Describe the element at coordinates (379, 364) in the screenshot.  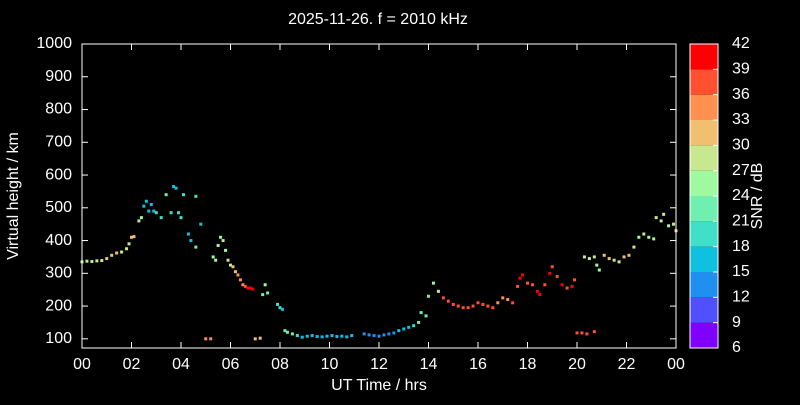
I see `x-tick-label: 12` at that location.